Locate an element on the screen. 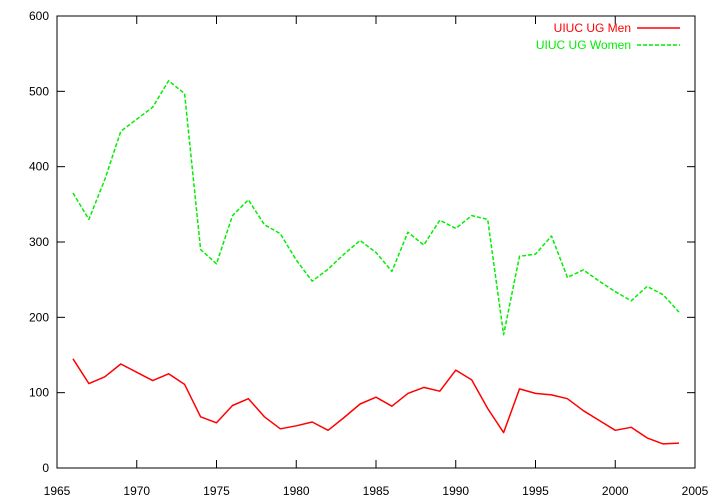 This screenshot has height=504, width=720. y-tick-label: 200 is located at coordinates (39, 317).